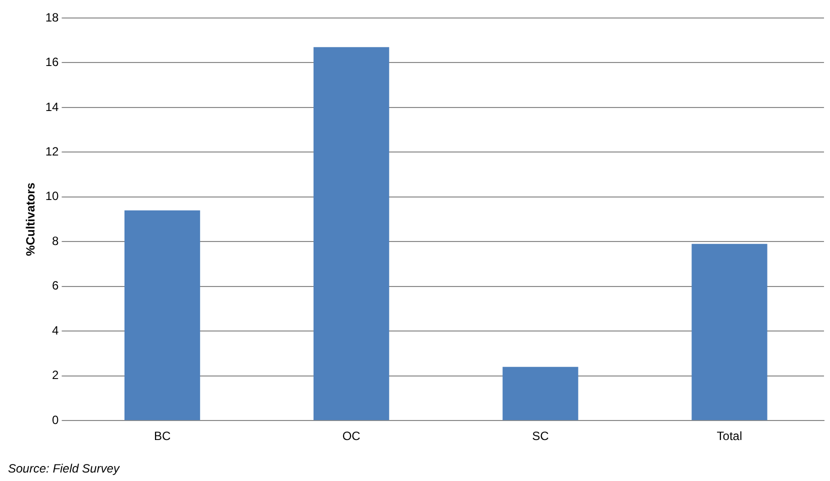 The height and width of the screenshot is (481, 830). What do you see at coordinates (64, 468) in the screenshot?
I see `source-note: Source: Field Survey` at bounding box center [64, 468].